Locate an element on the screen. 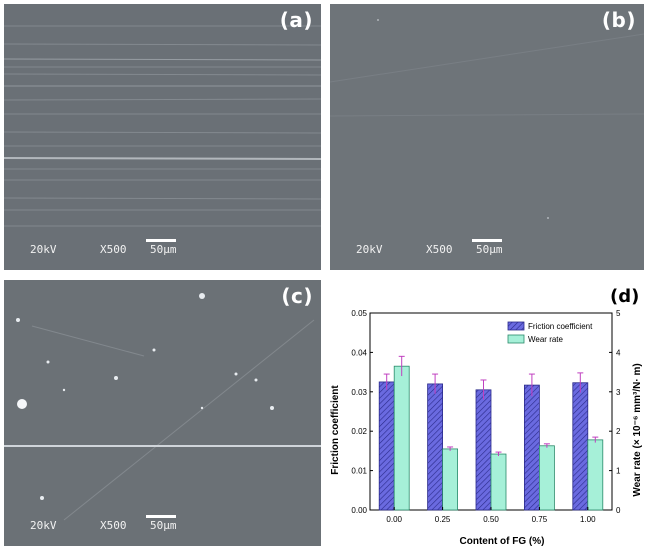  y-tick-label-right: 3 is located at coordinates (618, 392).